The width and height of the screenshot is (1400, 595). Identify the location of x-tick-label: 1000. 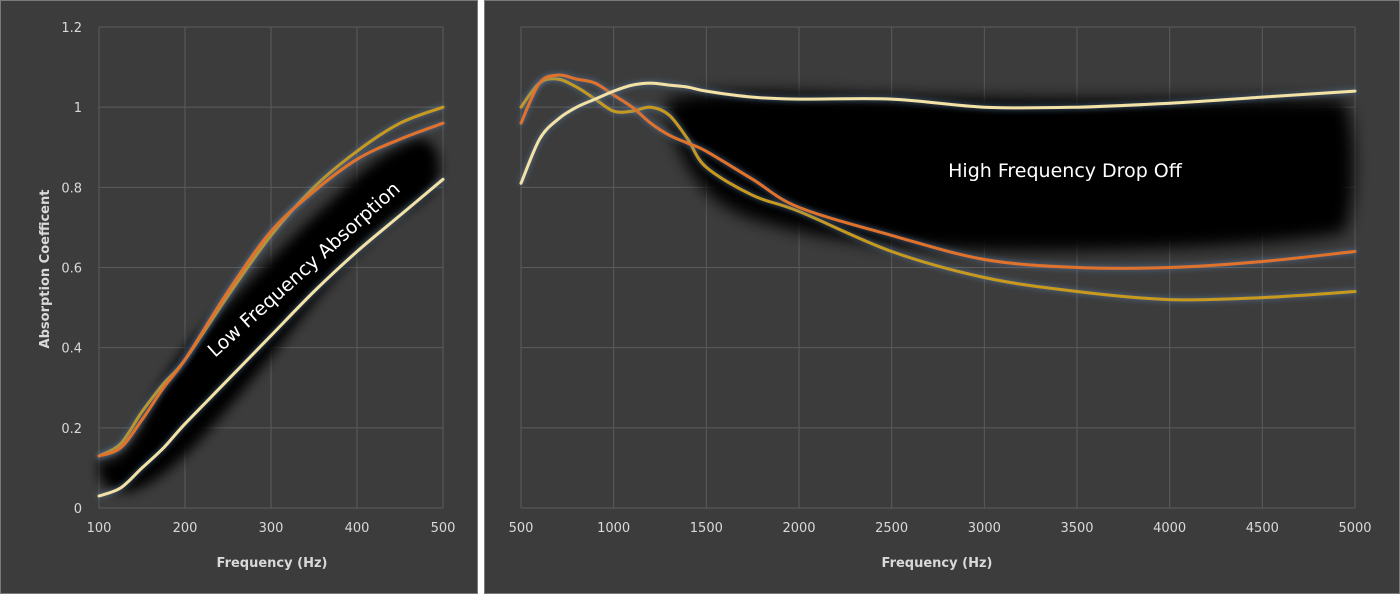
(613, 528).